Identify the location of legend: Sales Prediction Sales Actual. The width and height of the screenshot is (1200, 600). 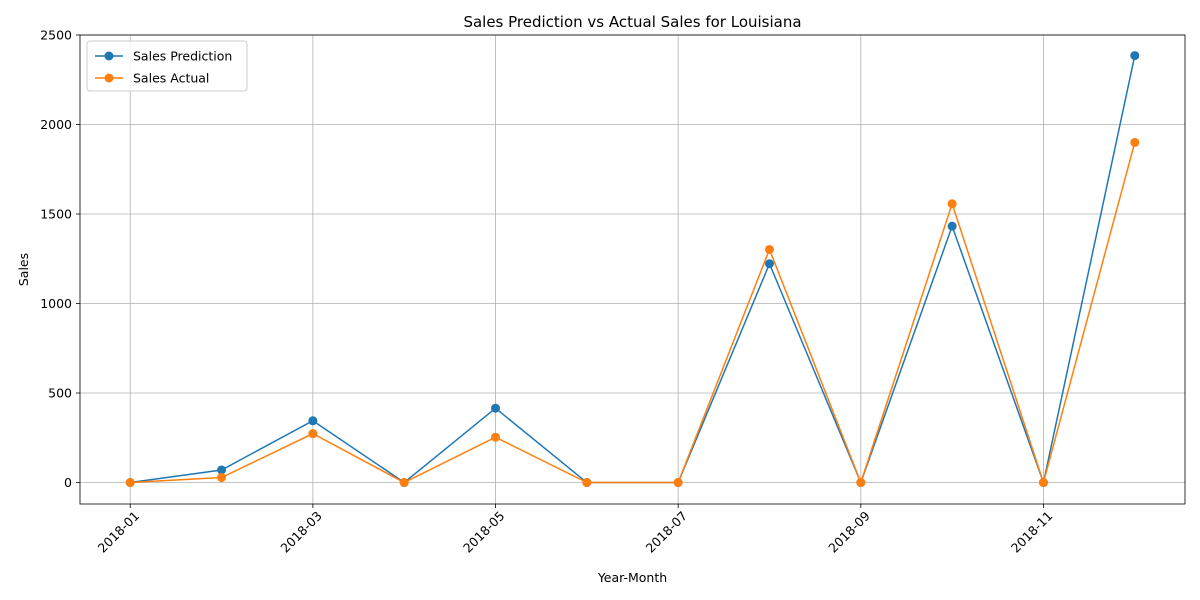
(167, 66).